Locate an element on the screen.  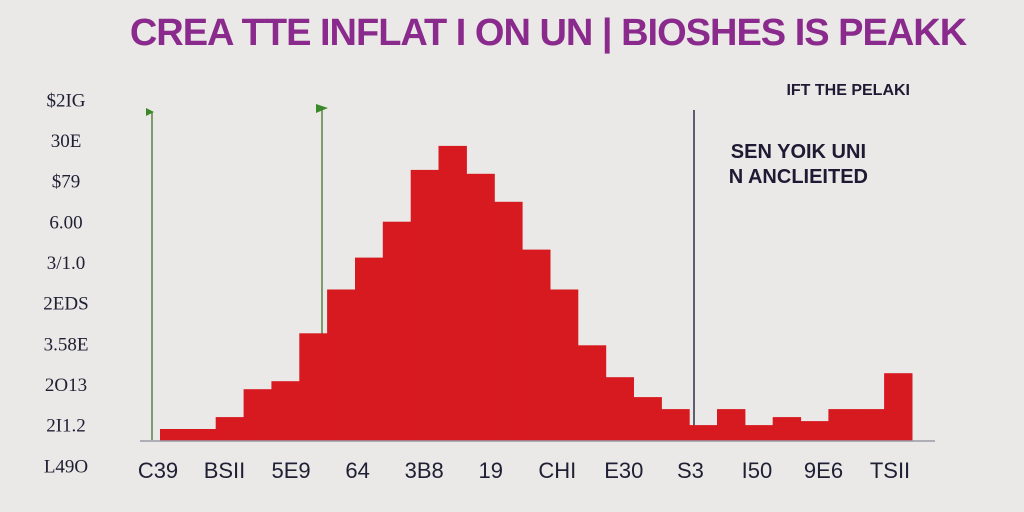
y-tick-label: L49O is located at coordinates (66, 466).